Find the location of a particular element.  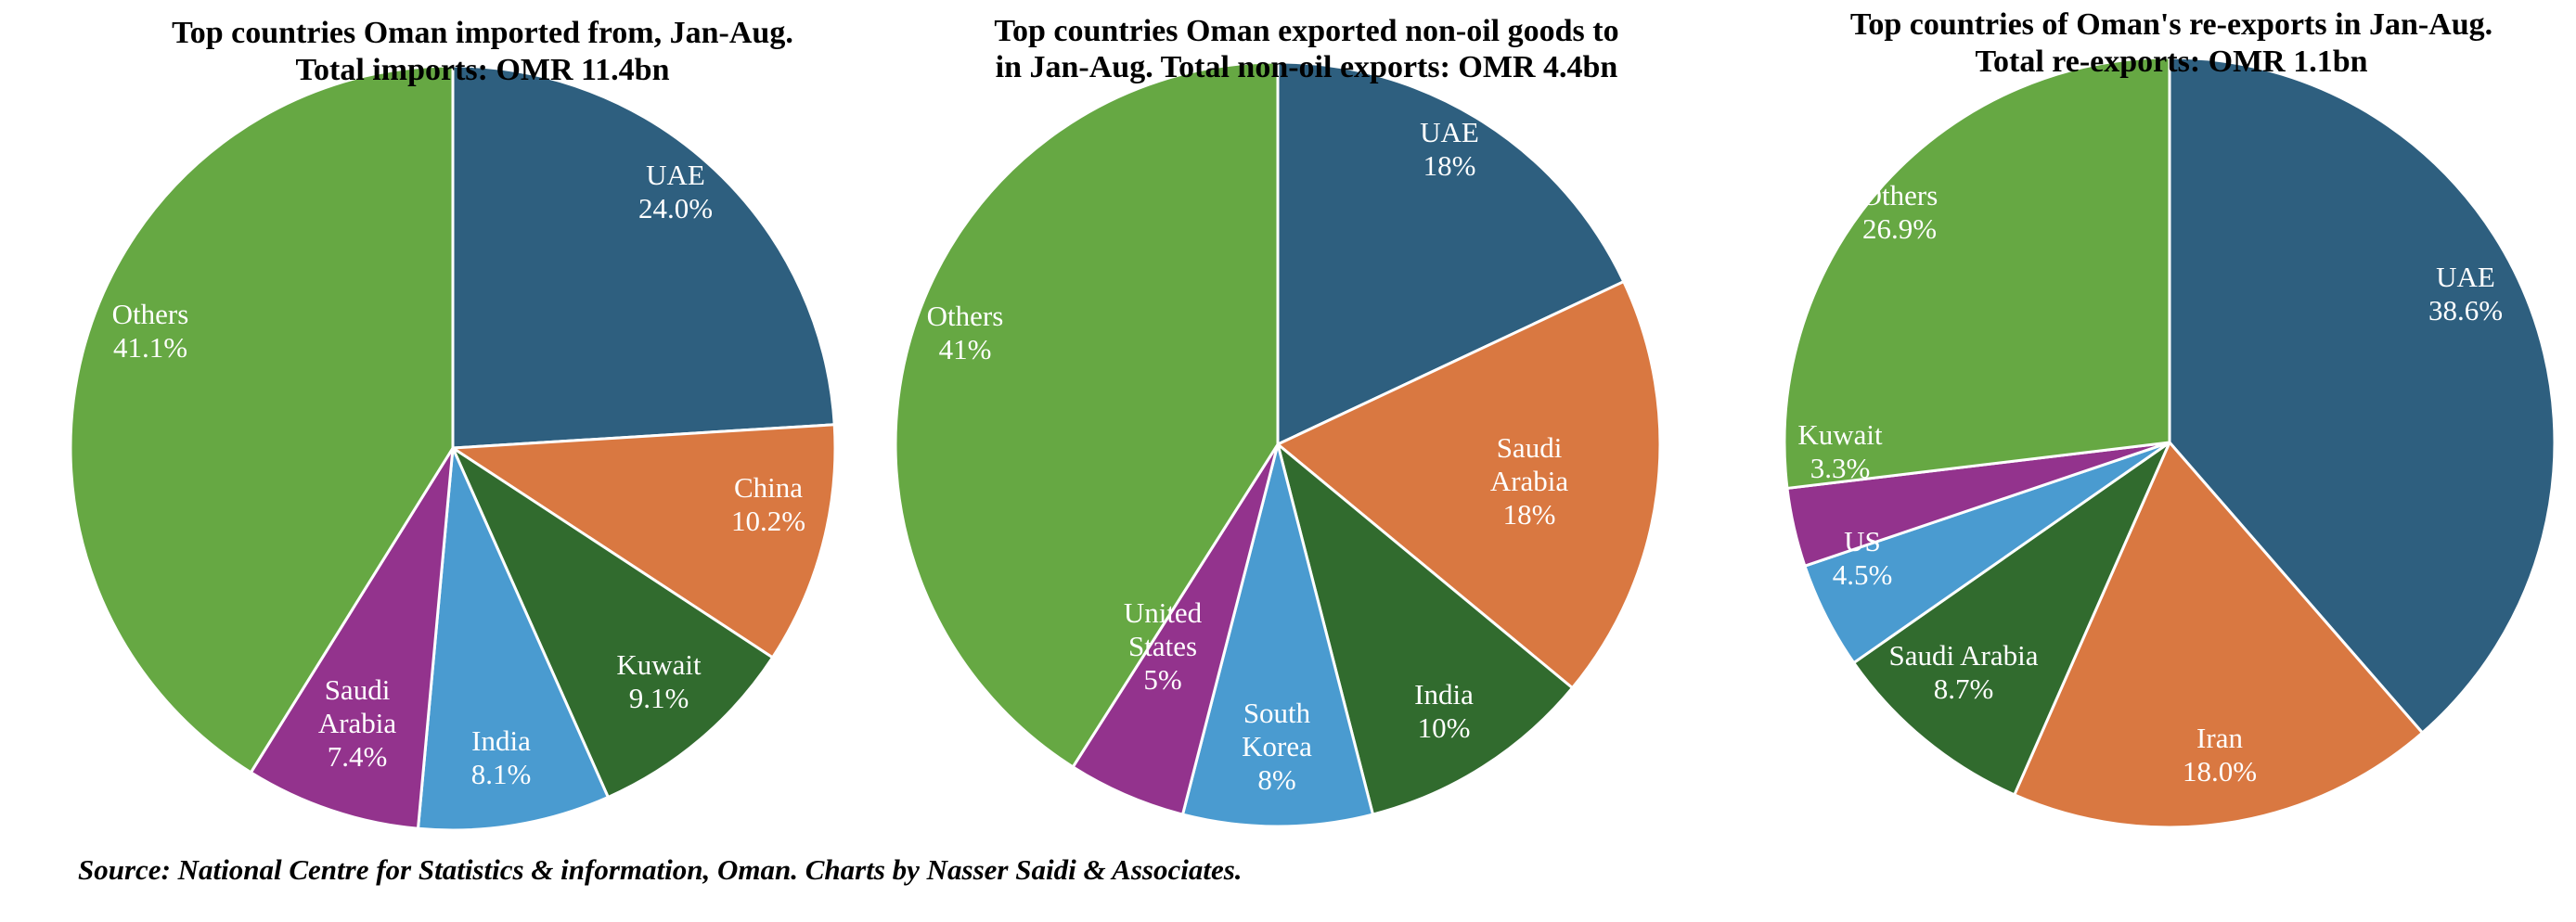

non-oil-exports-slice-others is located at coordinates (1087, 414).